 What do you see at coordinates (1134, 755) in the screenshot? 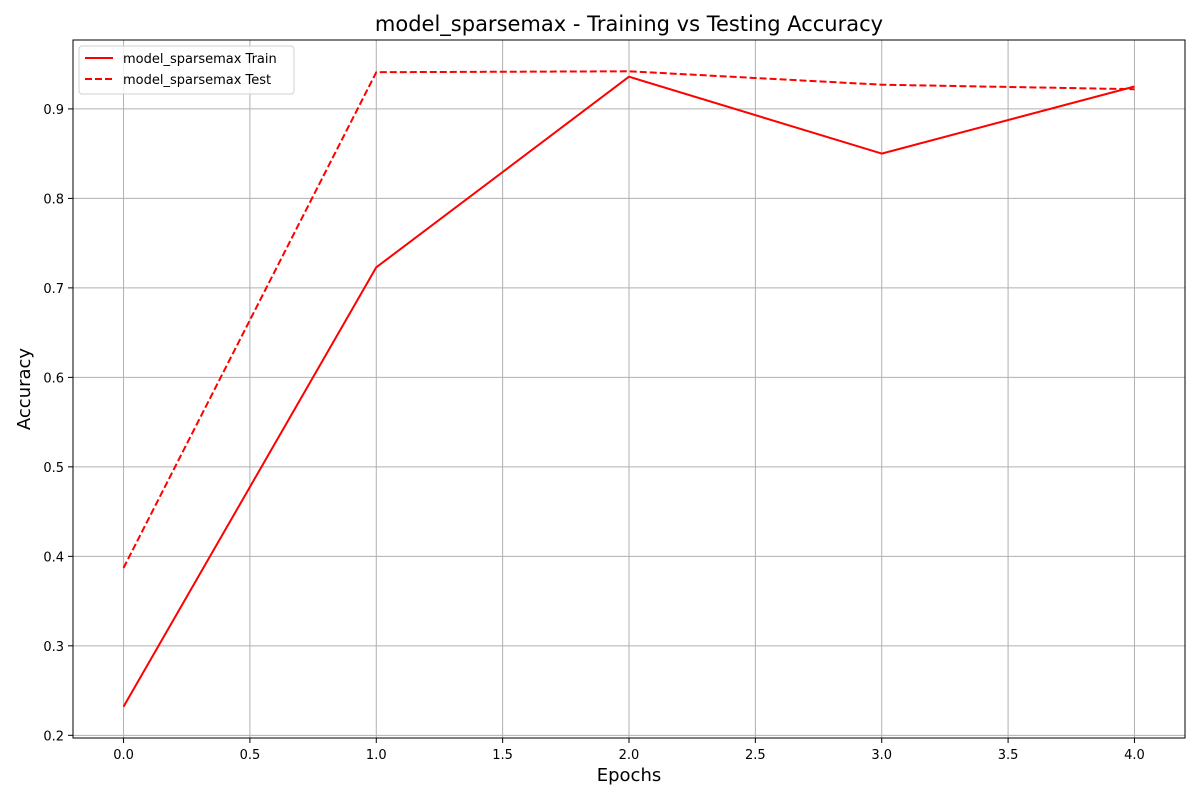
I see `x-tick-label: 4.0` at bounding box center [1134, 755].